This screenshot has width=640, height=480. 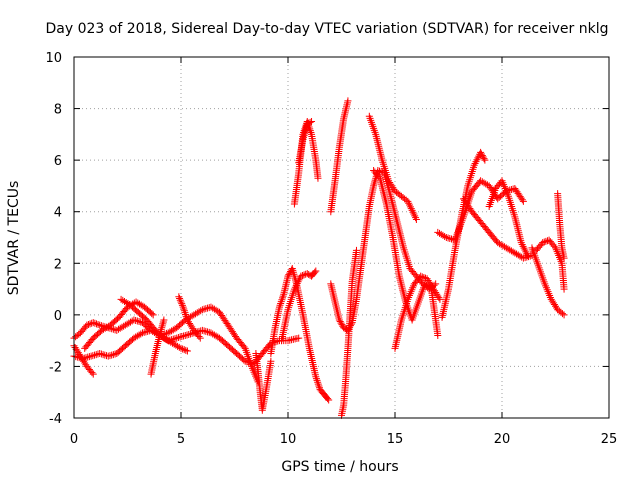 What do you see at coordinates (14, 238) in the screenshot?
I see `y-axis-label: SDTVAR / TECUs` at bounding box center [14, 238].